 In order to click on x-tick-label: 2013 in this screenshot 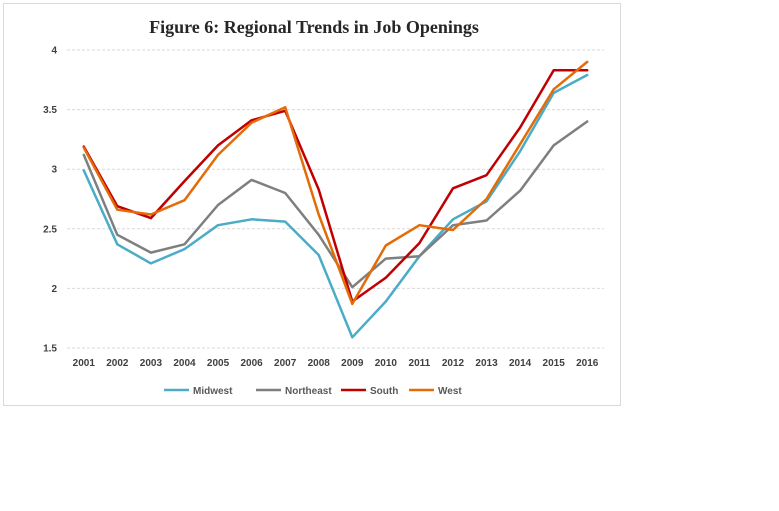, I will do `click(486, 363)`.